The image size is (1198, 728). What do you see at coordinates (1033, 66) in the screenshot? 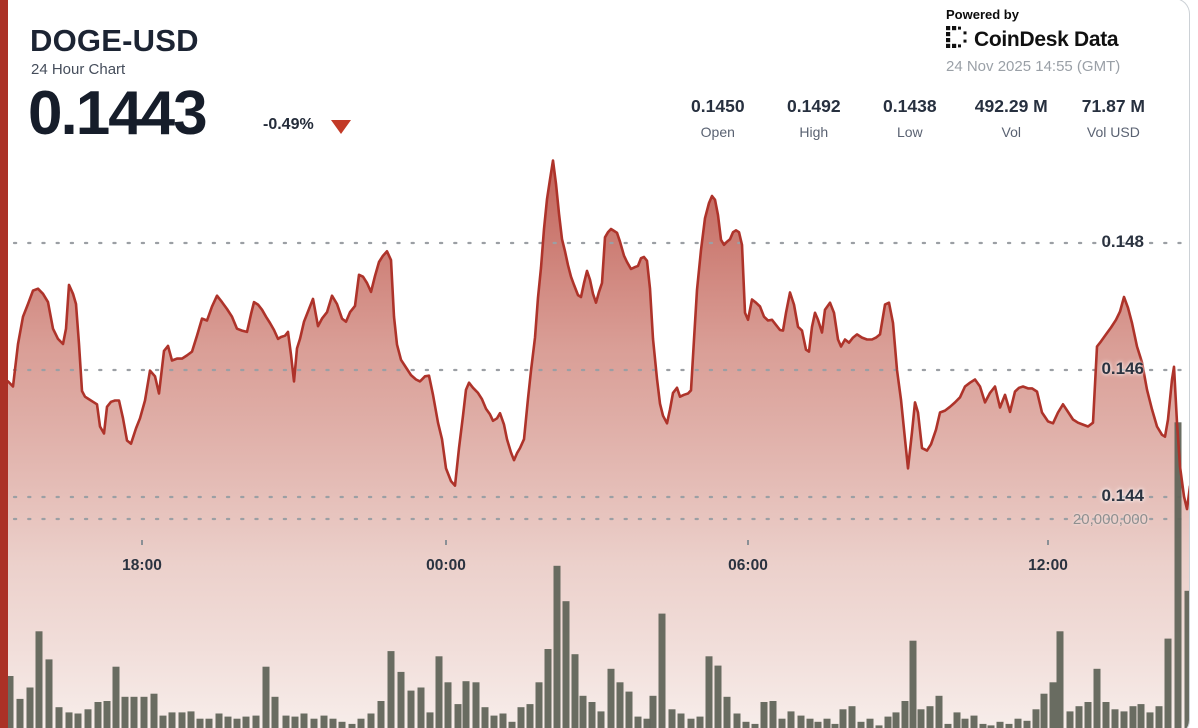
I see `chart-timestamp: 24 Nov 2025 14:55 (GMT)` at bounding box center [1033, 66].